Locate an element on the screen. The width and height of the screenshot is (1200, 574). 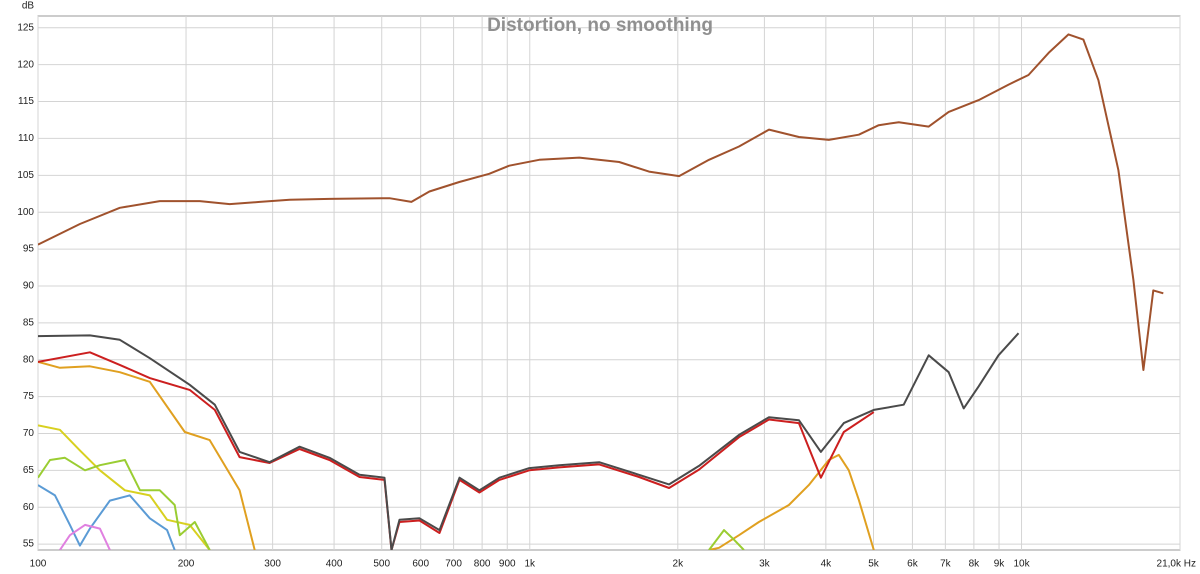
x-tick-label: 900 is located at coordinates (507, 564).